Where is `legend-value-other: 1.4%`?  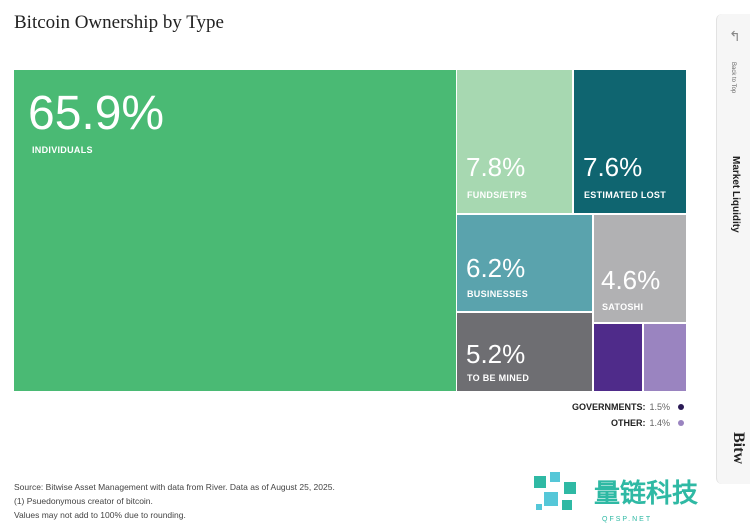
legend-value-other: 1.4% is located at coordinates (659, 423).